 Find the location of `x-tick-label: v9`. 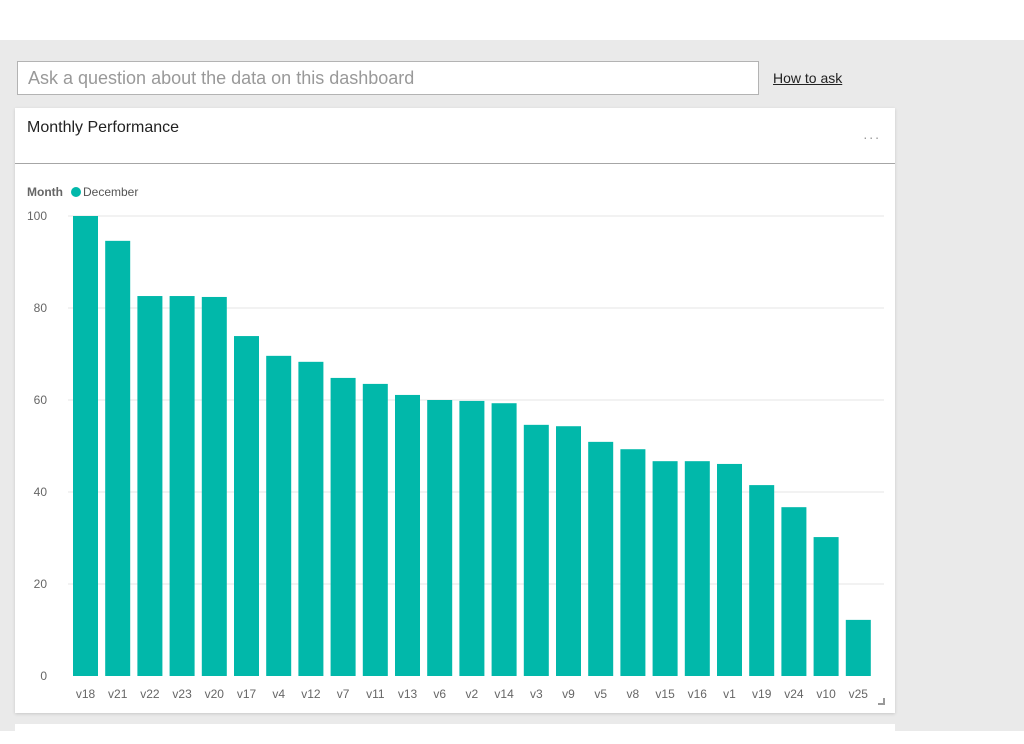

x-tick-label: v9 is located at coordinates (568, 694).